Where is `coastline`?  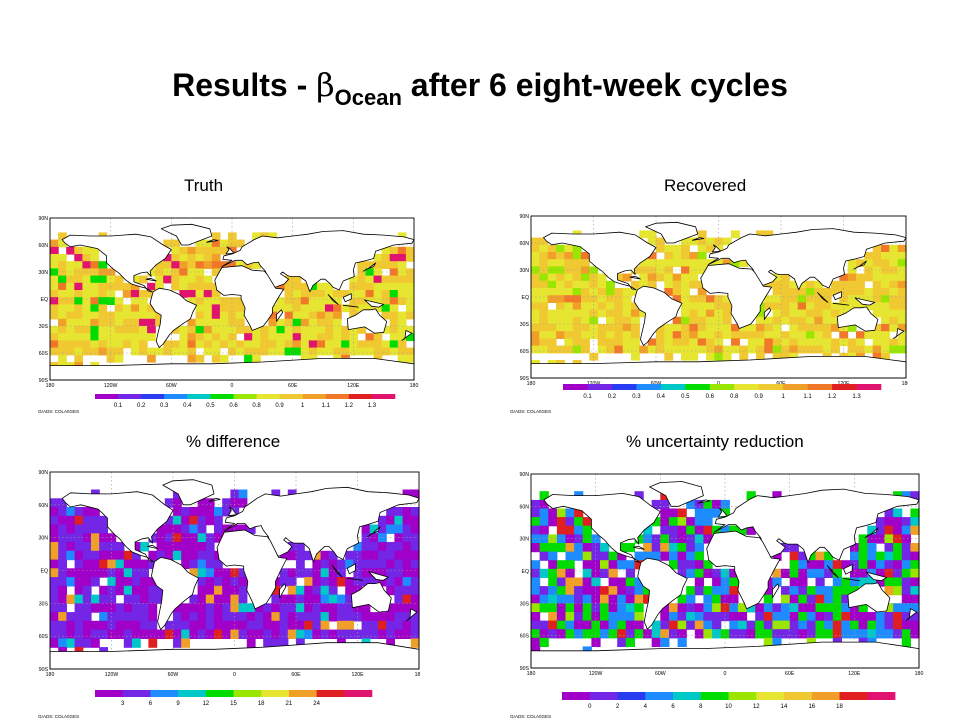
coastline is located at coordinates (151, 279).